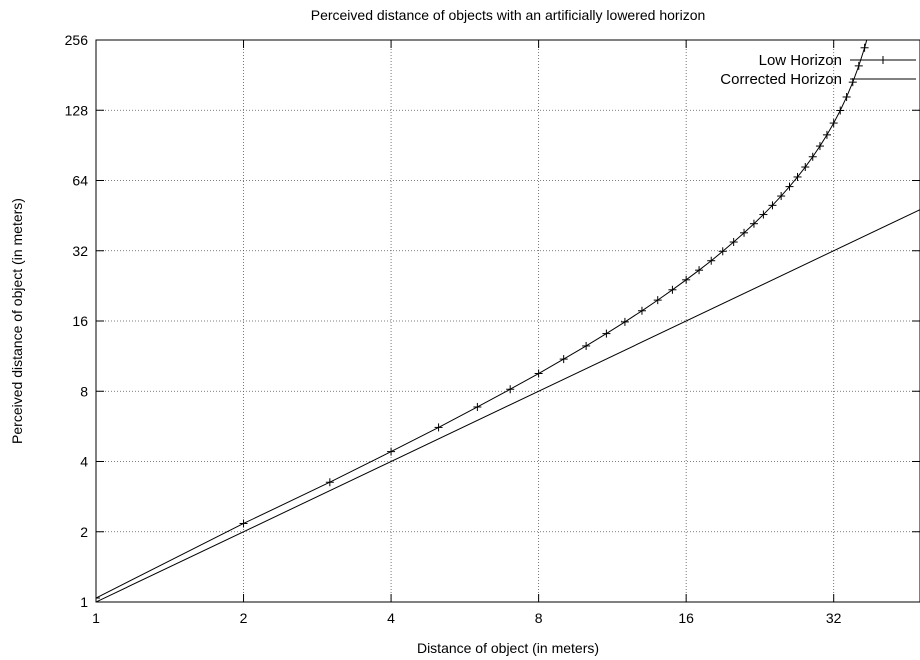 This screenshot has width=920, height=660. I want to click on y-tick-label: 16, so click(80, 321).